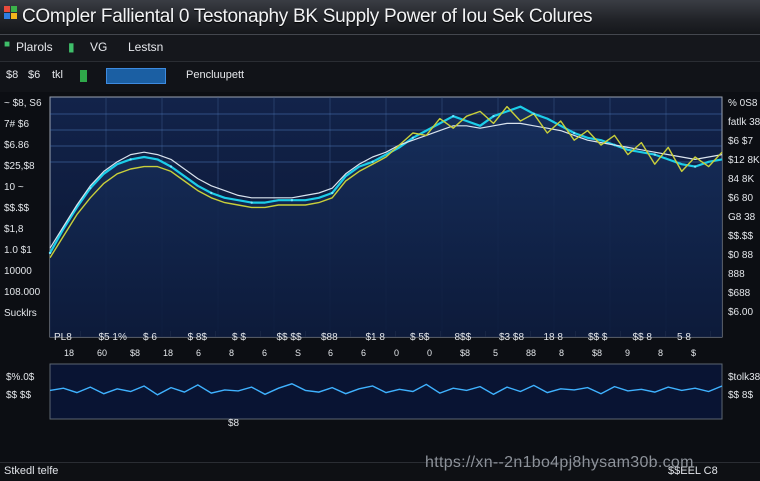 This screenshot has height=481, width=760. Describe the element at coordinates (598, 337) in the screenshot. I see `x-tick-label: $$ $` at that location.